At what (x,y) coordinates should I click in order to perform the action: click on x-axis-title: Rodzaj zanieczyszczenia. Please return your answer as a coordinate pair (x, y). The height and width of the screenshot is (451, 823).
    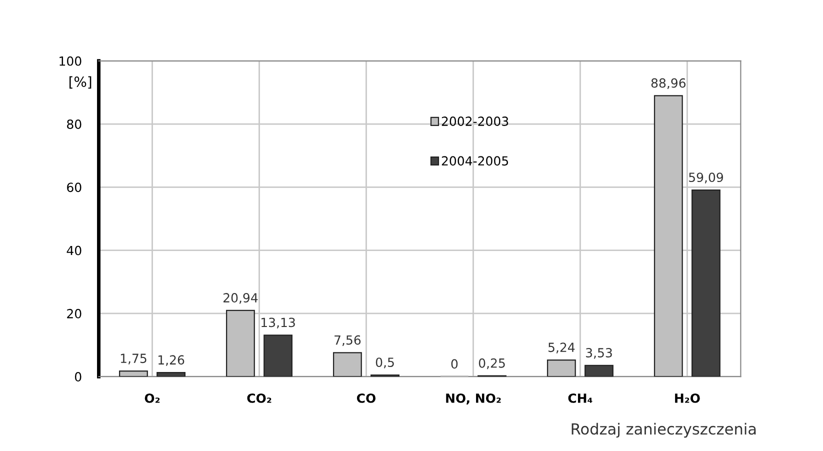
    Looking at the image, I should click on (664, 430).